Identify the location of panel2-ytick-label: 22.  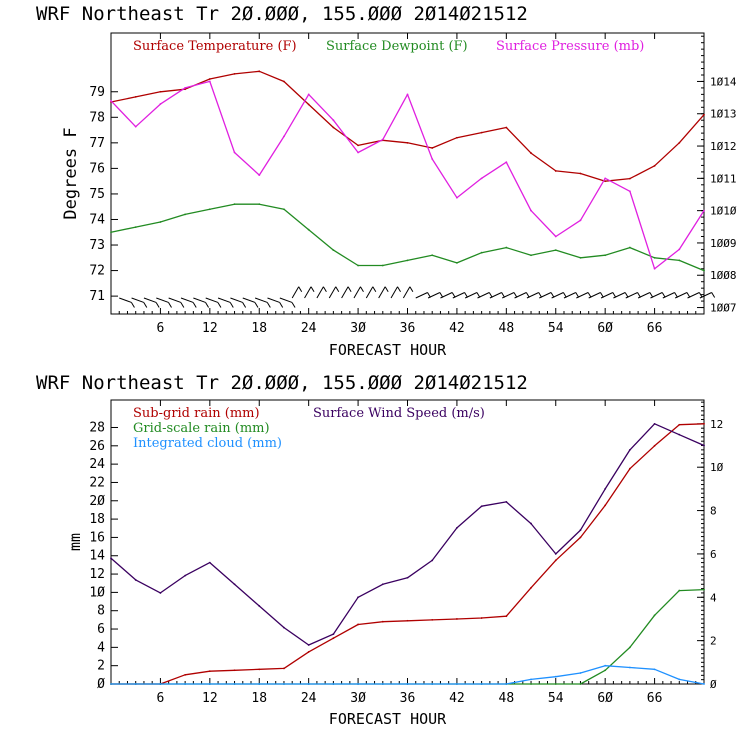
(97, 482).